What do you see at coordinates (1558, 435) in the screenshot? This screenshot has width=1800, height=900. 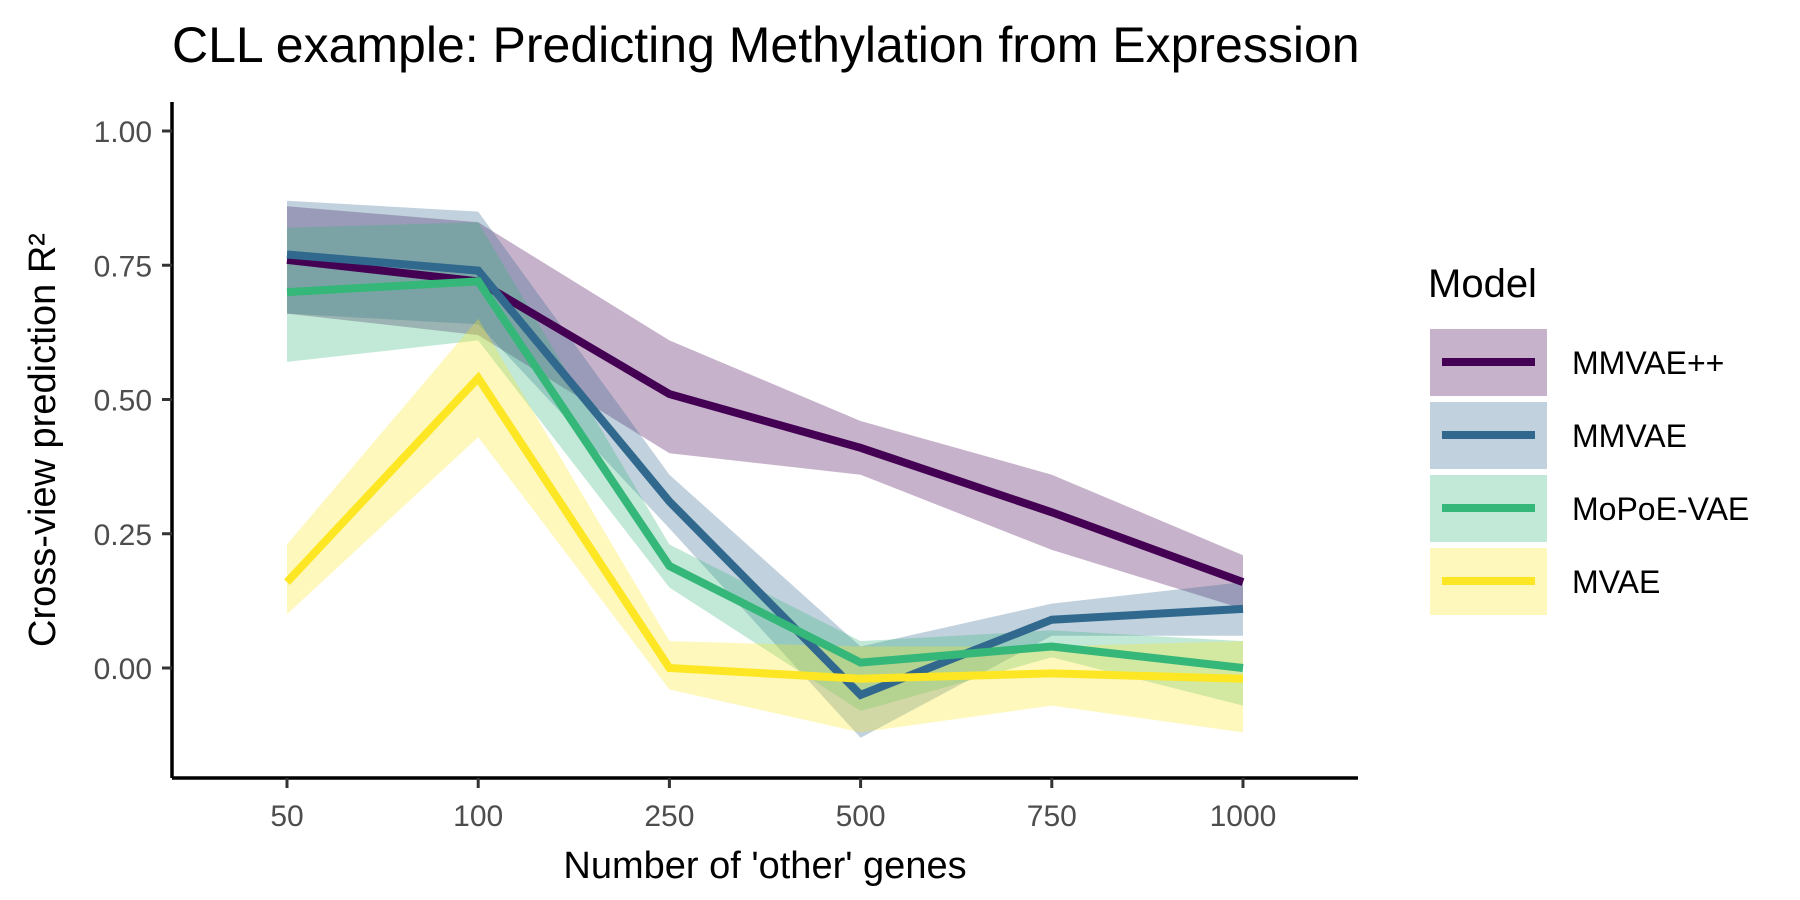 I see `legend-item-mmvae: MMVAE` at bounding box center [1558, 435].